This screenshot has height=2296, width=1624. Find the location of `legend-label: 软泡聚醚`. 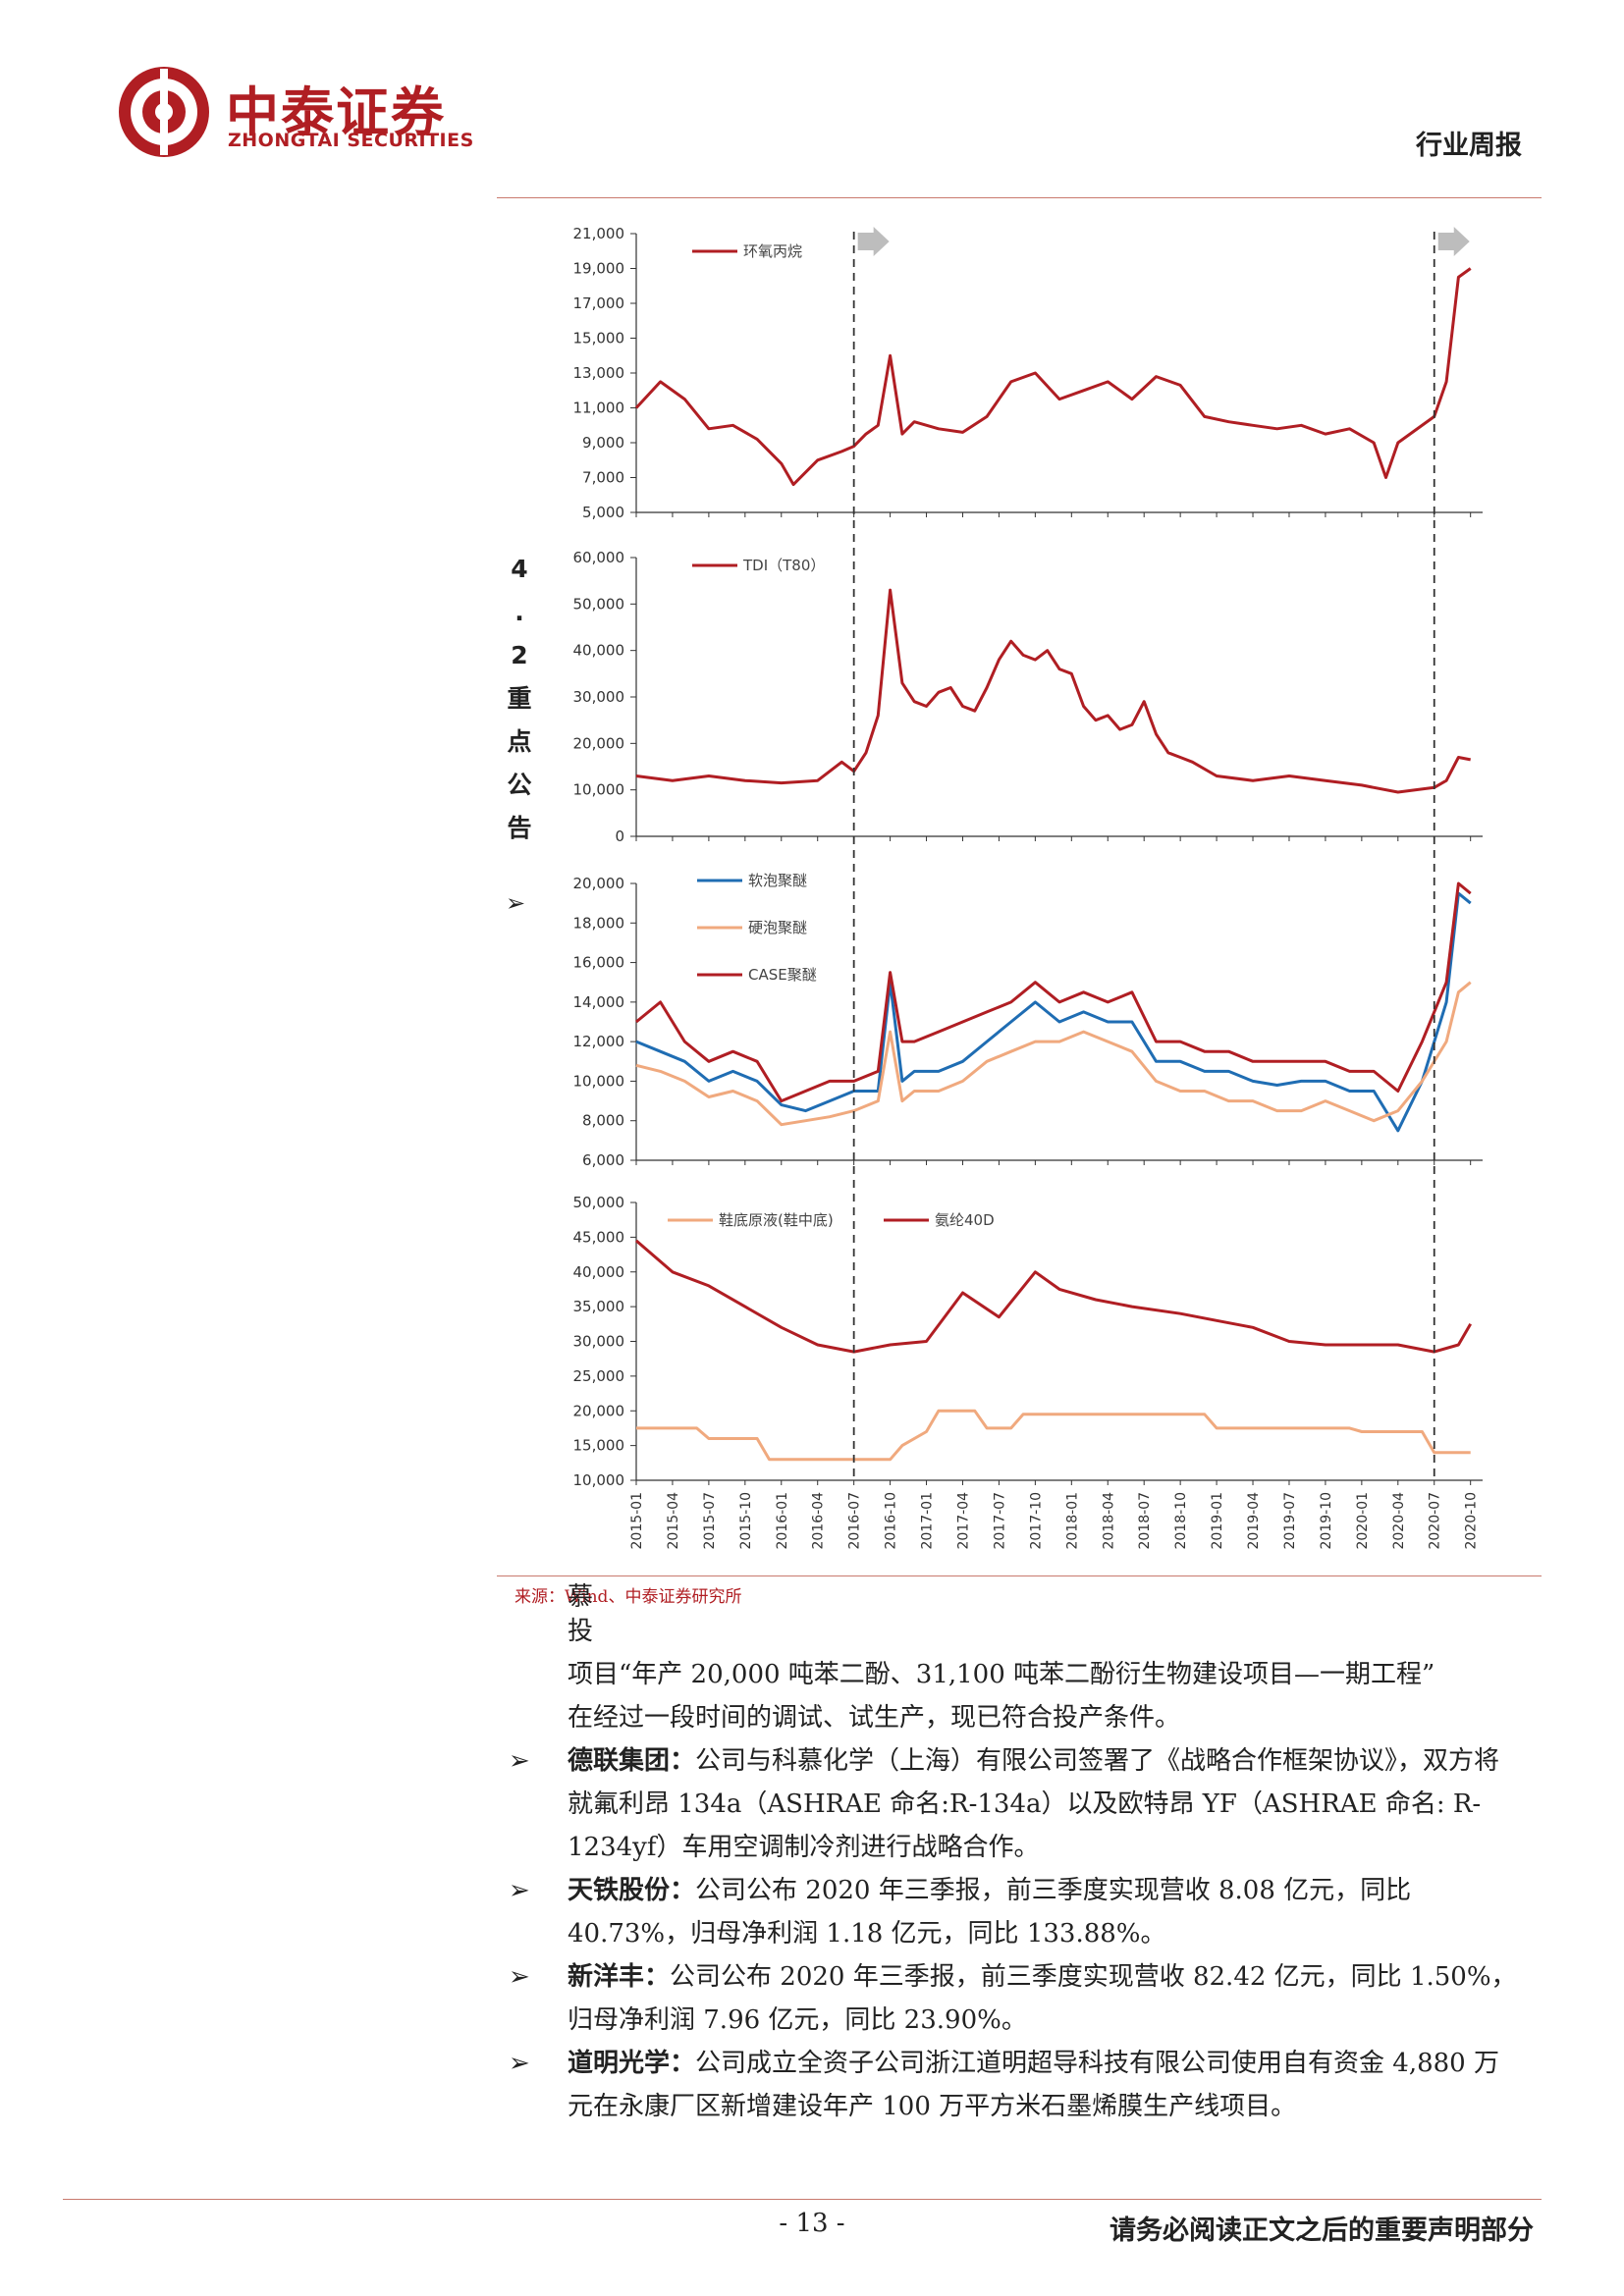

legend-label: 软泡聚醚 is located at coordinates (777, 880).